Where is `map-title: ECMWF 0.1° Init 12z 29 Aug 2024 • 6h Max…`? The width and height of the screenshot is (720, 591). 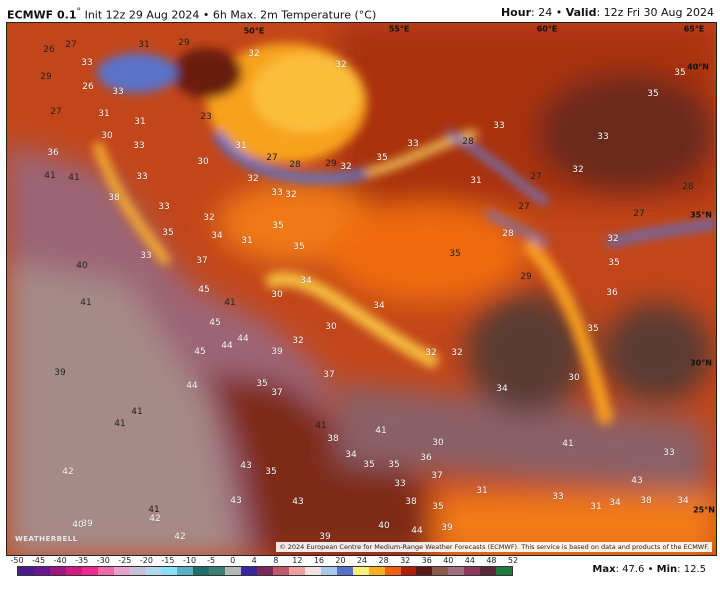
map-title: ECMWF 0.1° Init 12z 29 Aug 2024 • 6h Max… is located at coordinates (191, 14).